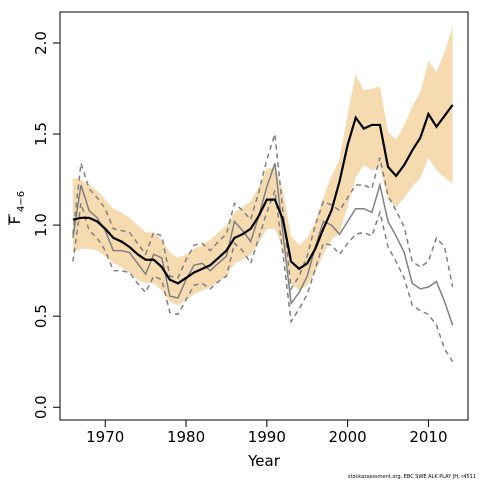 The image size is (480, 480). I want to click on y-axis-label: F 4−6, so click(16, 208).